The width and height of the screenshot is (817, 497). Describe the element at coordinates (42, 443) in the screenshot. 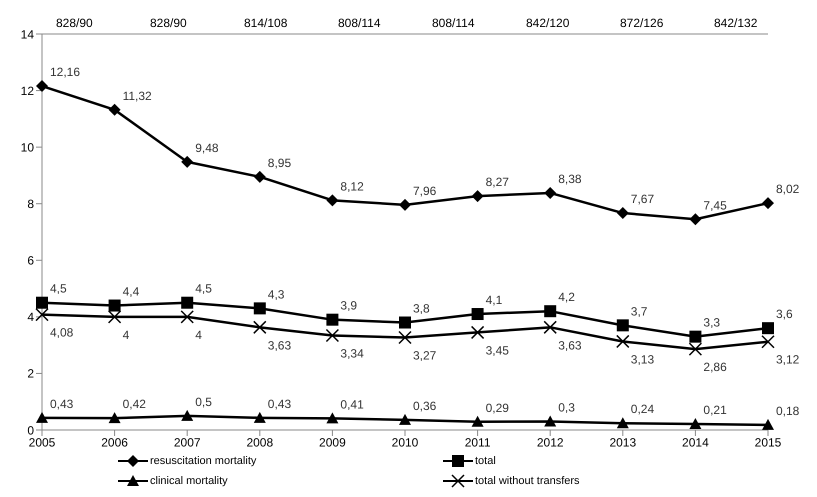

I see `x-tick-label: 2005` at that location.